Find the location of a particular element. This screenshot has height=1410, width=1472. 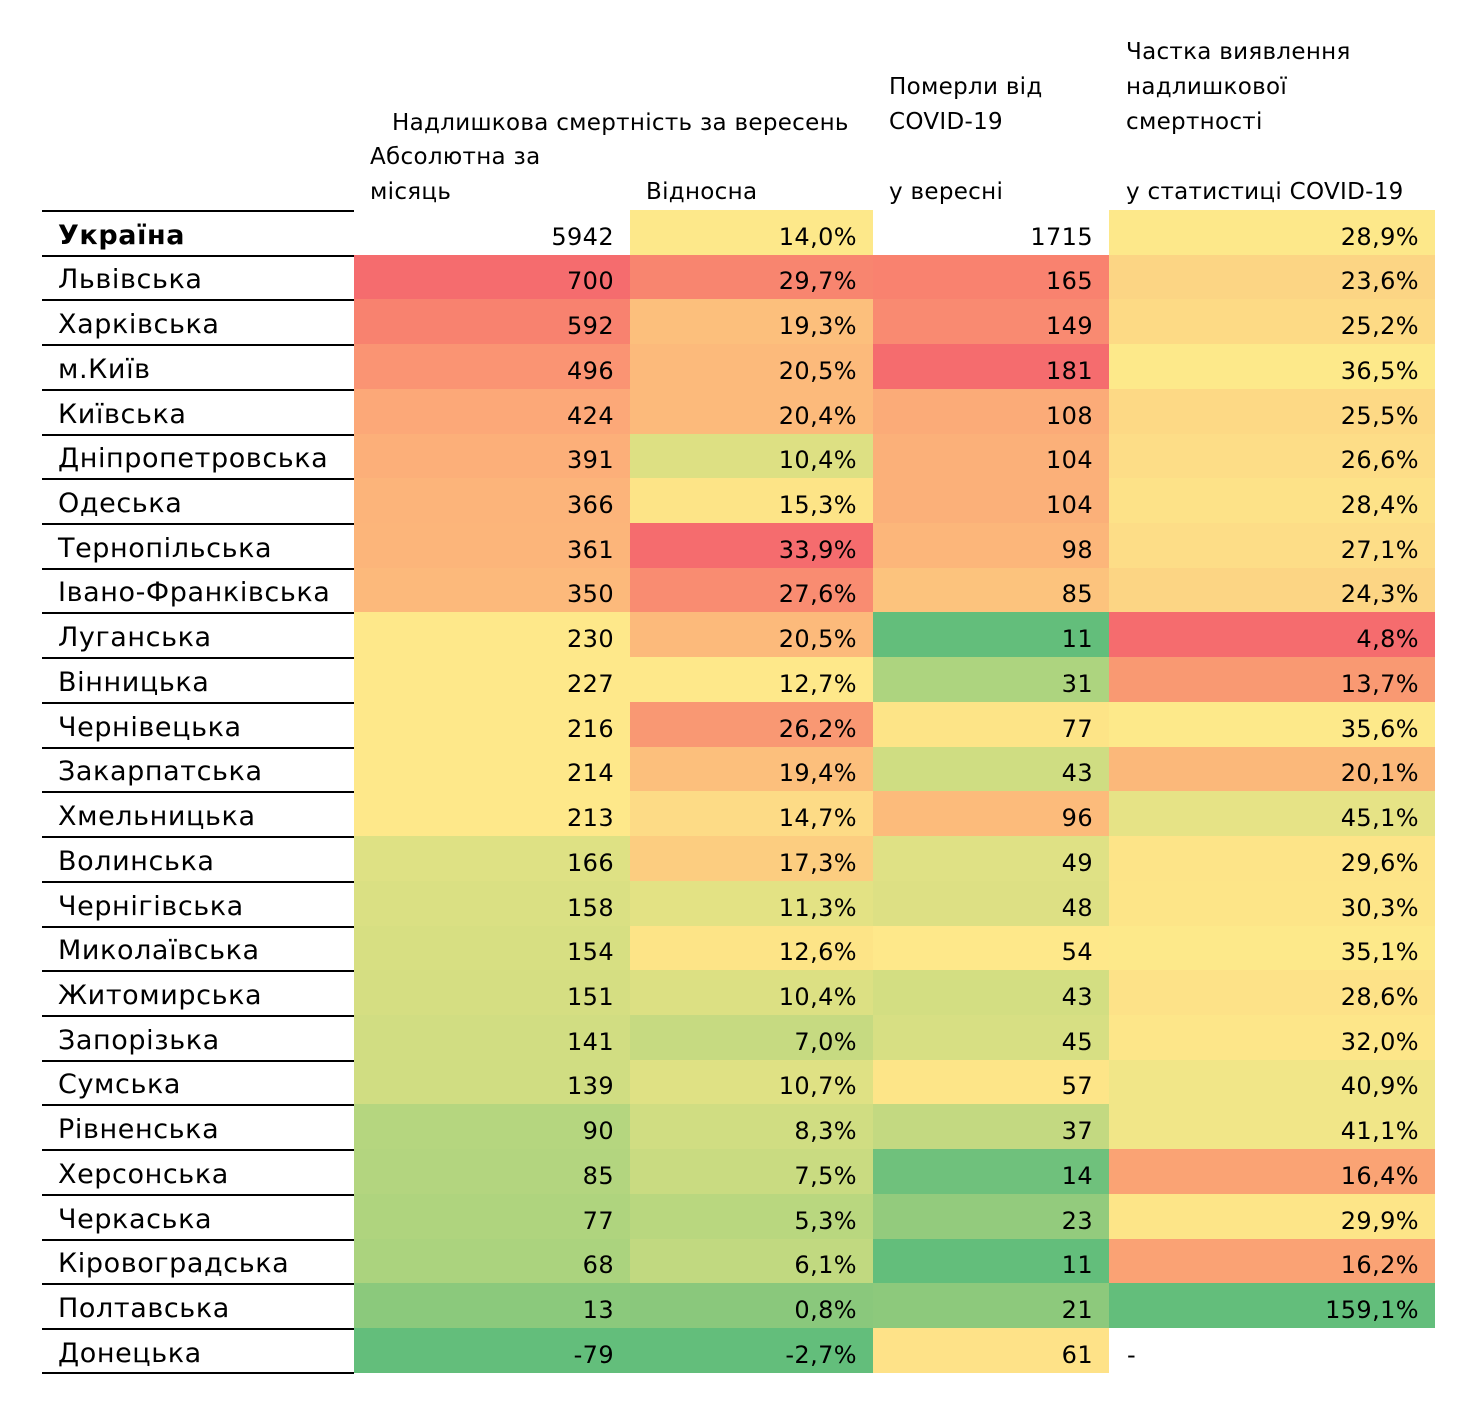

covid-deaths: 37 is located at coordinates (991, 1127).